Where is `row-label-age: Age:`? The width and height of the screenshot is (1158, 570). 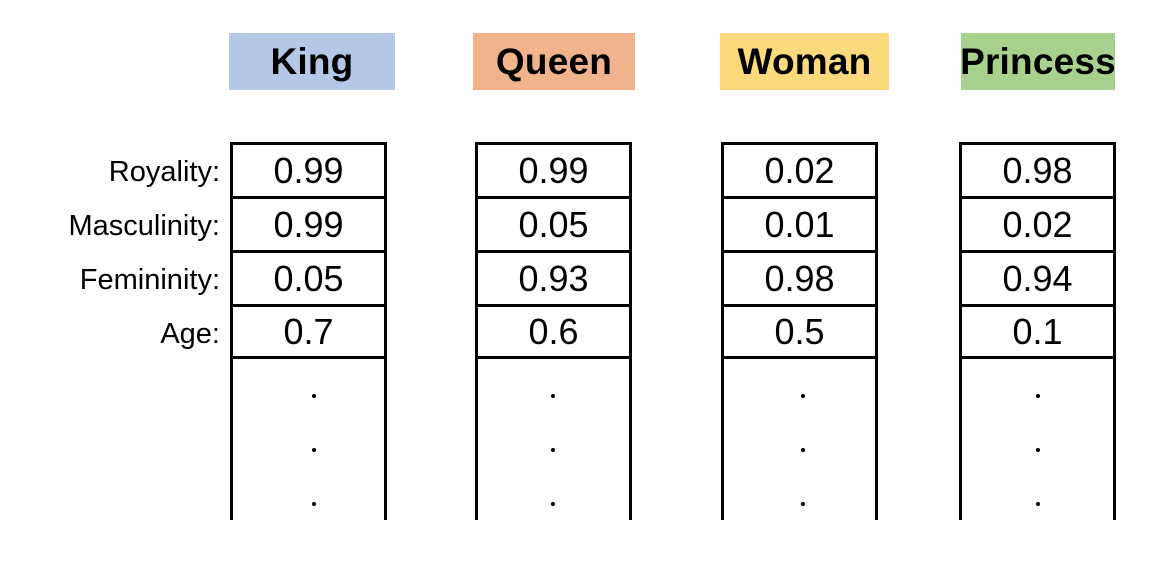
row-label-age: Age: is located at coordinates (190, 333).